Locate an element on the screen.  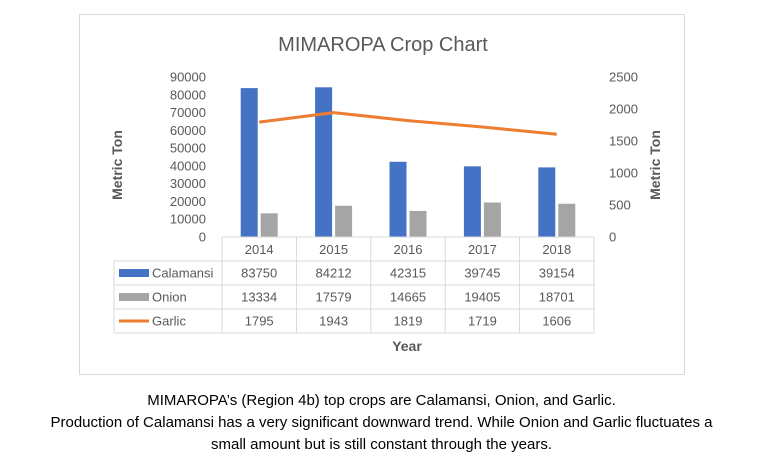
x-tick-label: 2014 is located at coordinates (259, 249).